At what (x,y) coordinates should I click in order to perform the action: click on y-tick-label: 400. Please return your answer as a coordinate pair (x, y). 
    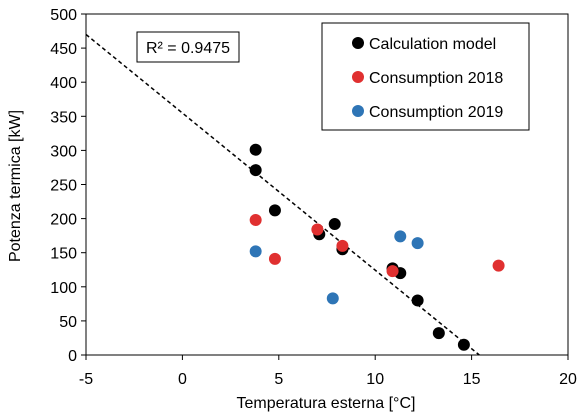
    Looking at the image, I should click on (63, 83).